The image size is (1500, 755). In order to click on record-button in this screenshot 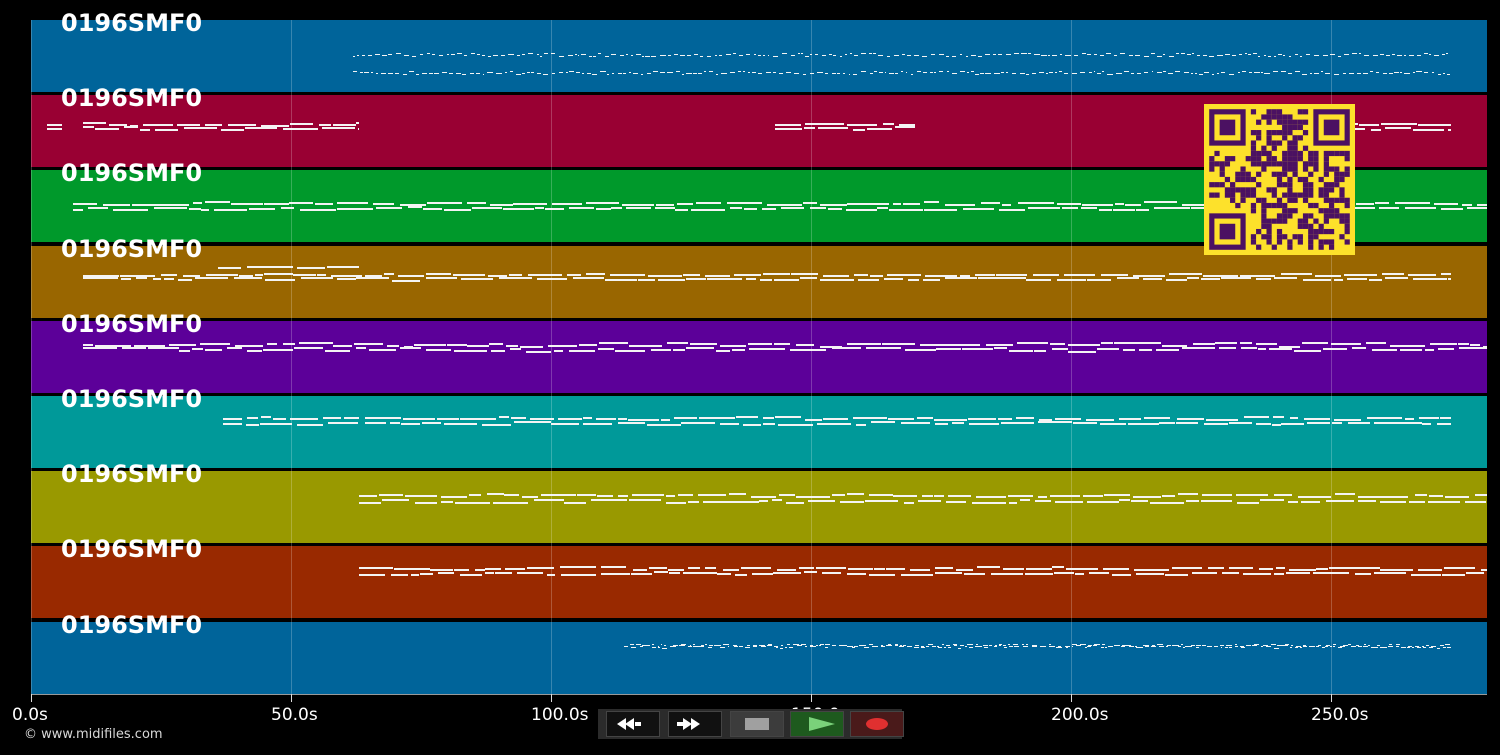, I will do `click(877, 724)`.